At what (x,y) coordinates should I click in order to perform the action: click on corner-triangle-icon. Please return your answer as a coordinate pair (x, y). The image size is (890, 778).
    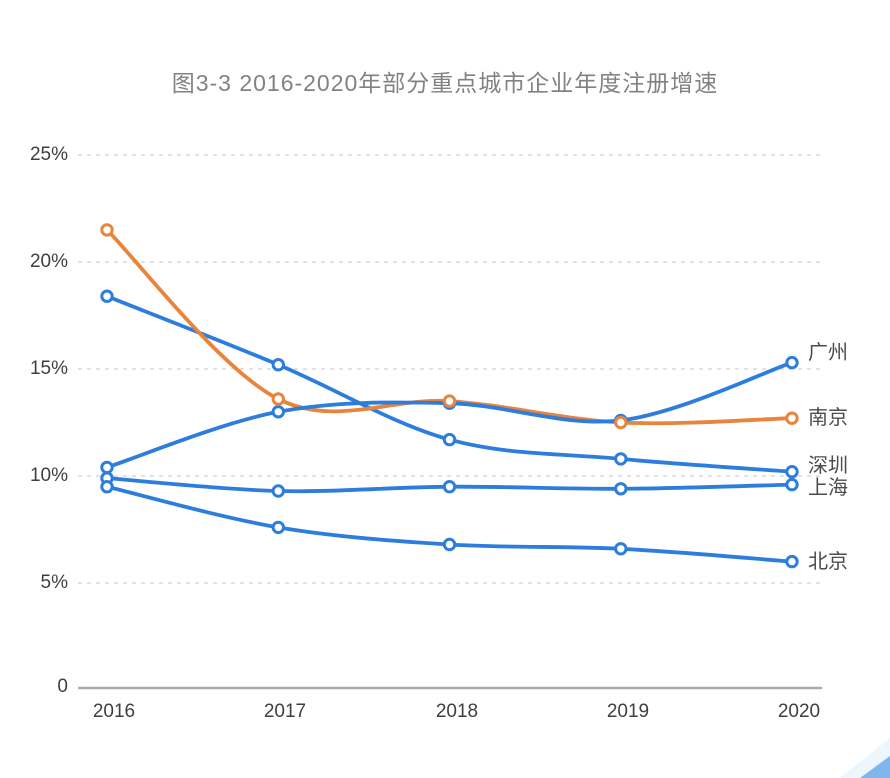
    Looking at the image, I should click on (875, 767).